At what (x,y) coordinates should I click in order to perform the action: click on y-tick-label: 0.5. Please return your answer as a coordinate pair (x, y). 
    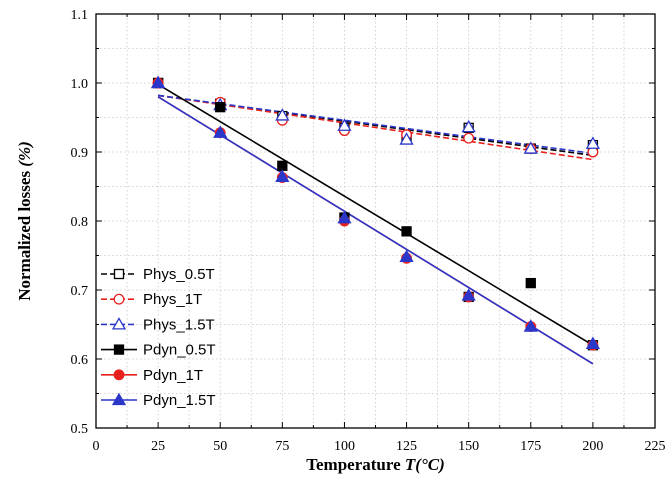
    Looking at the image, I should click on (80, 429).